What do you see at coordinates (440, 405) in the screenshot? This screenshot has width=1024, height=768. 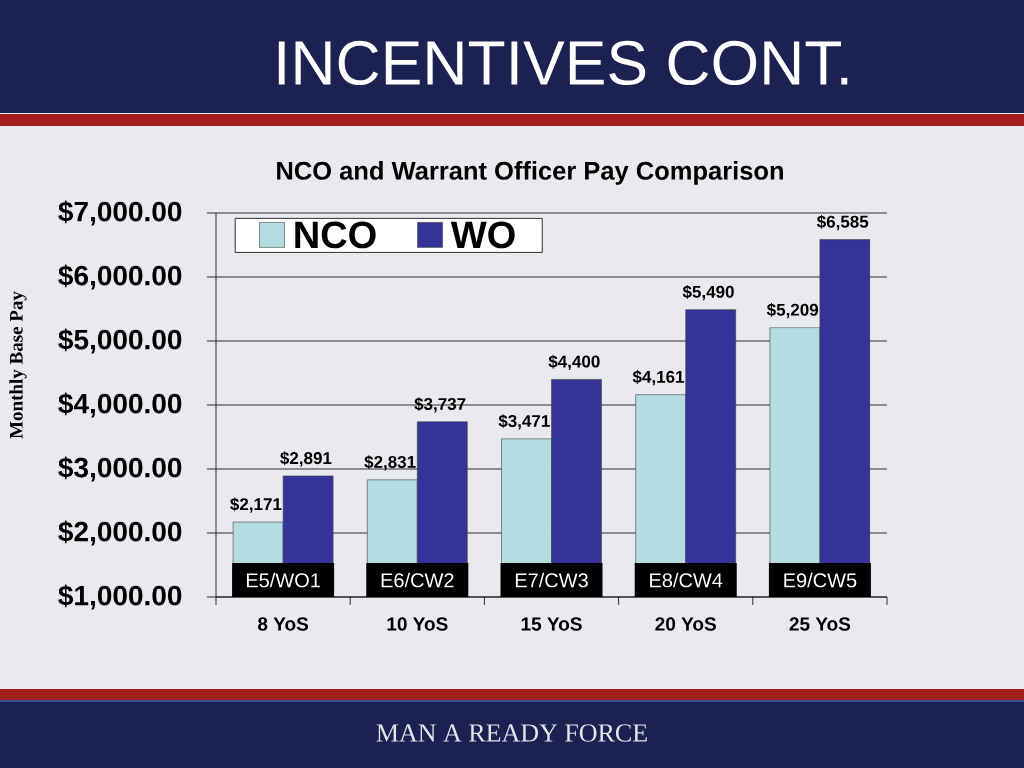 I see `data-label: $3,737` at bounding box center [440, 405].